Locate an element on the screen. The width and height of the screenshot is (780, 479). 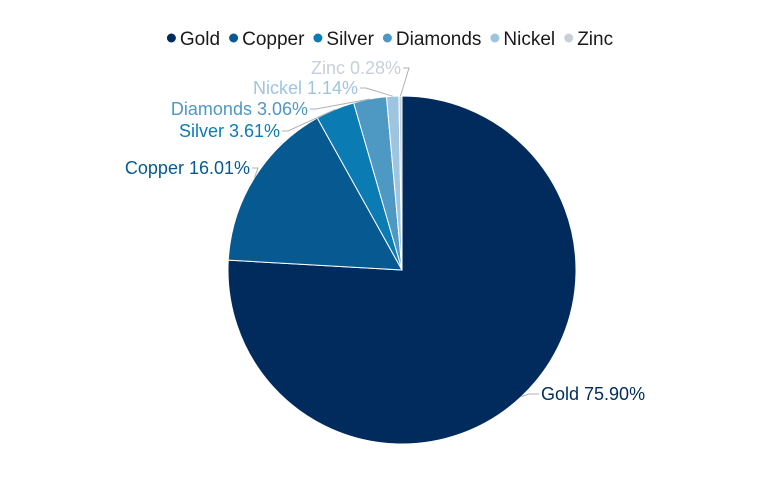
data-label-nickel: Nickel 1.14% is located at coordinates (305, 88).